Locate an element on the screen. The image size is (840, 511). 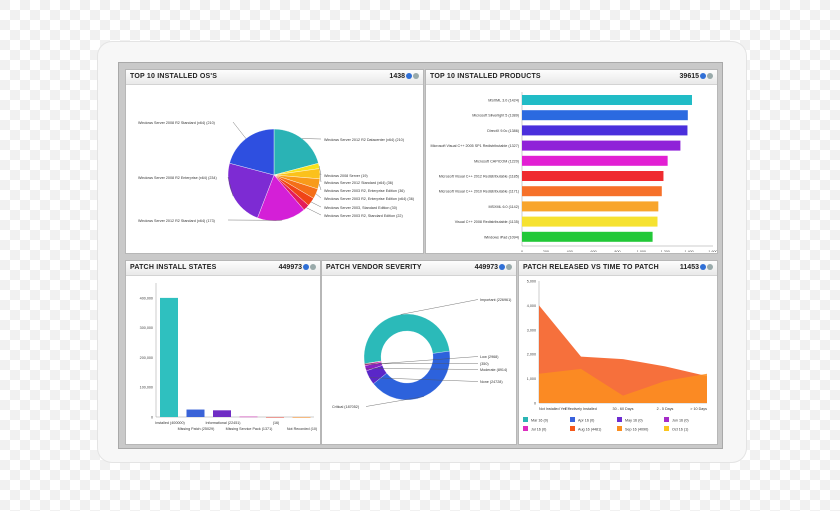
released-y-tick: 3,000 is located at coordinates (531, 330).